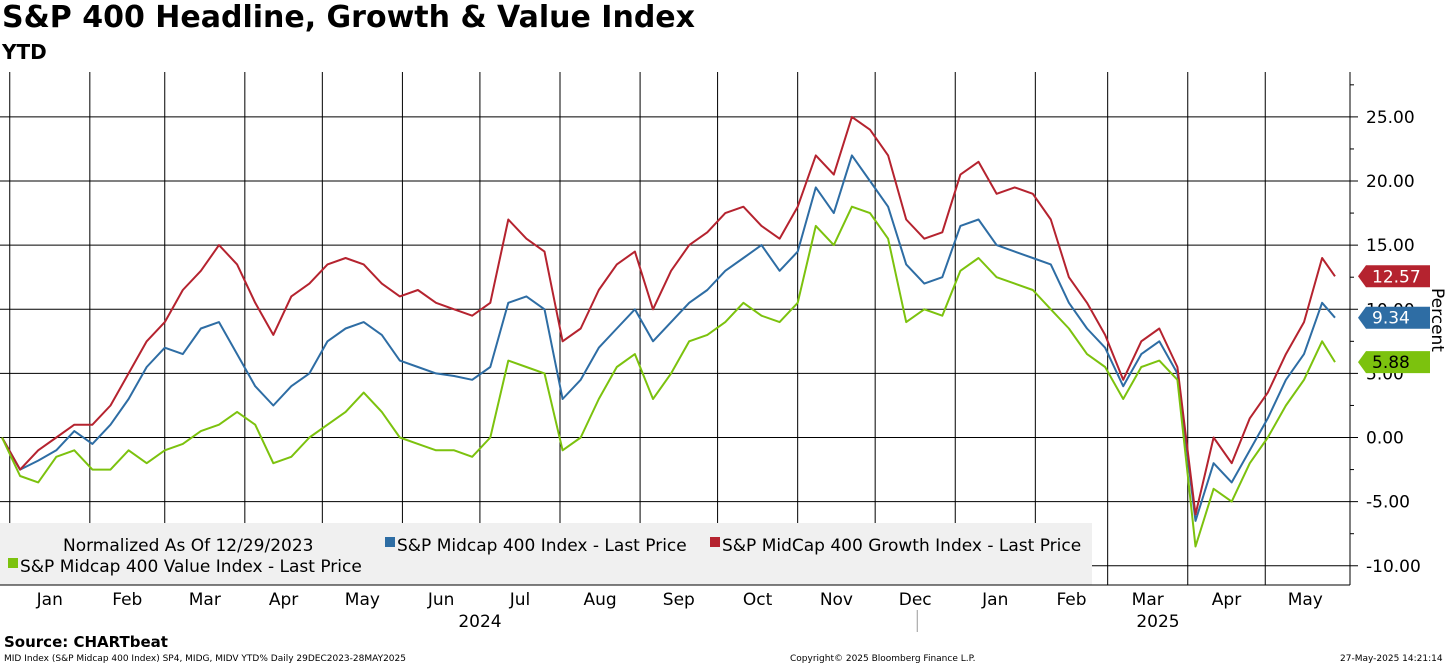  What do you see at coordinates (191, 567) in the screenshot?
I see `legend-entry: S&P Midcap 400 Value Index - Last Price` at bounding box center [191, 567].